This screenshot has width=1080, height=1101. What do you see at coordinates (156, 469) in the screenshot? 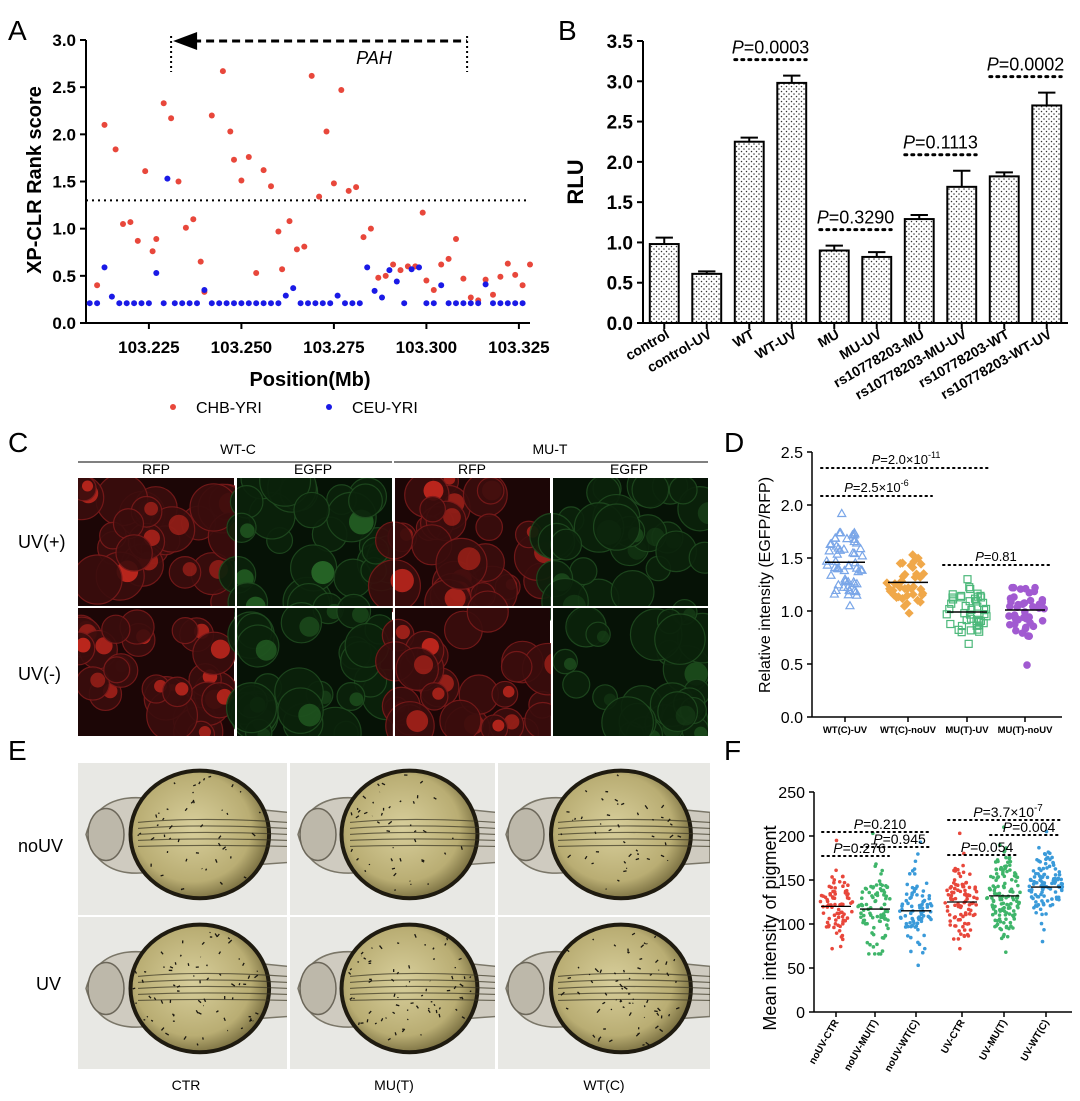
I see `channel-label: RFP` at bounding box center [156, 469].